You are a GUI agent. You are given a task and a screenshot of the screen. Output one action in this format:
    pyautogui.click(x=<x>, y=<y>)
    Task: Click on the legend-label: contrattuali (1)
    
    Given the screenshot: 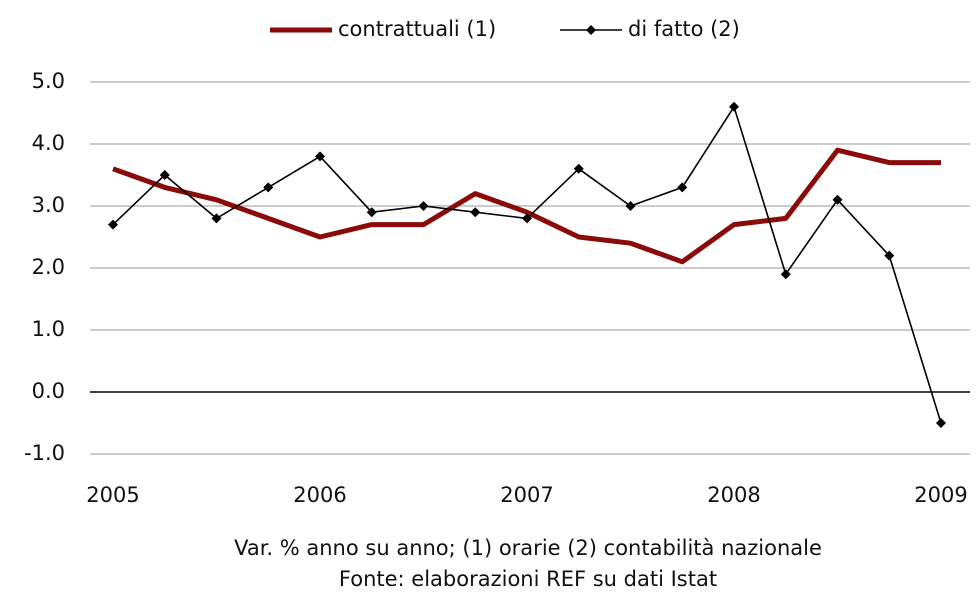 What is the action you would take?
    pyautogui.click(x=417, y=29)
    